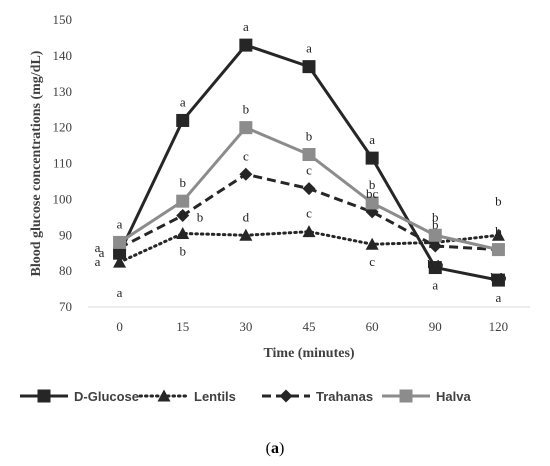 This screenshot has width=550, height=466. I want to click on y-tick-label: 70, so click(65, 306).